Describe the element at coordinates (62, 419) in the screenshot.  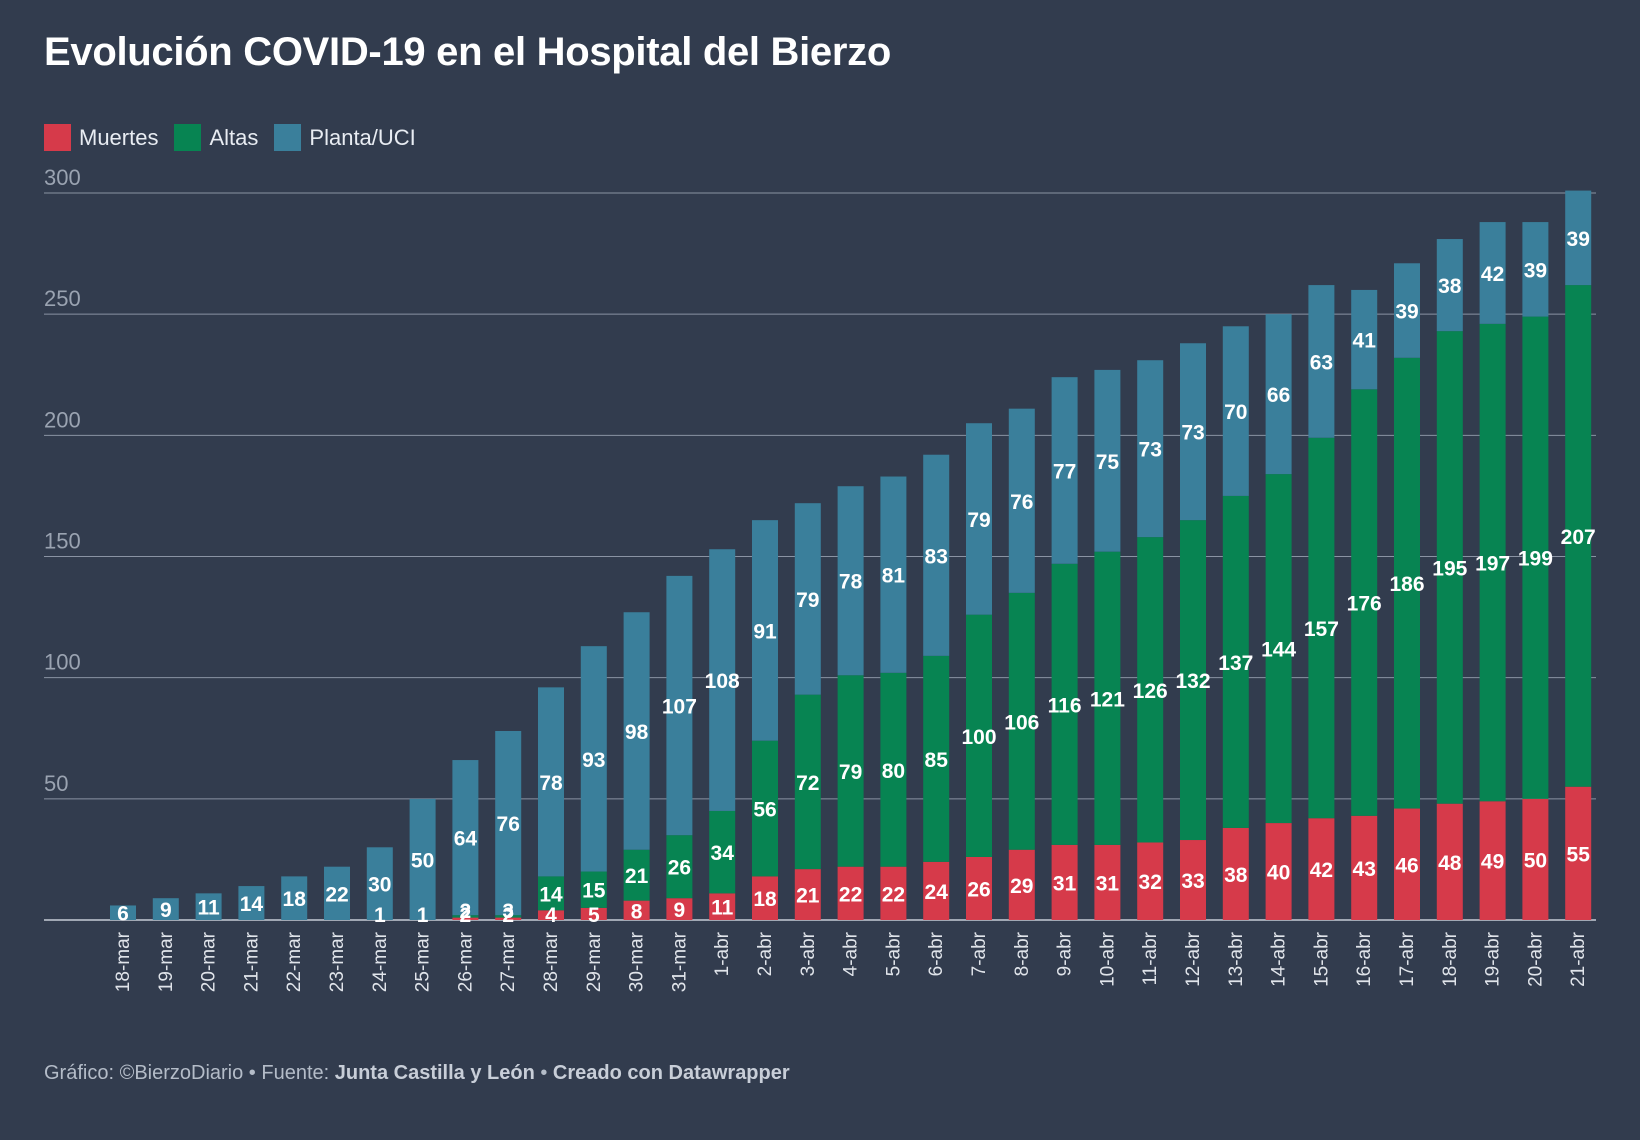
I see `y-tick-label-200: 200` at that location.